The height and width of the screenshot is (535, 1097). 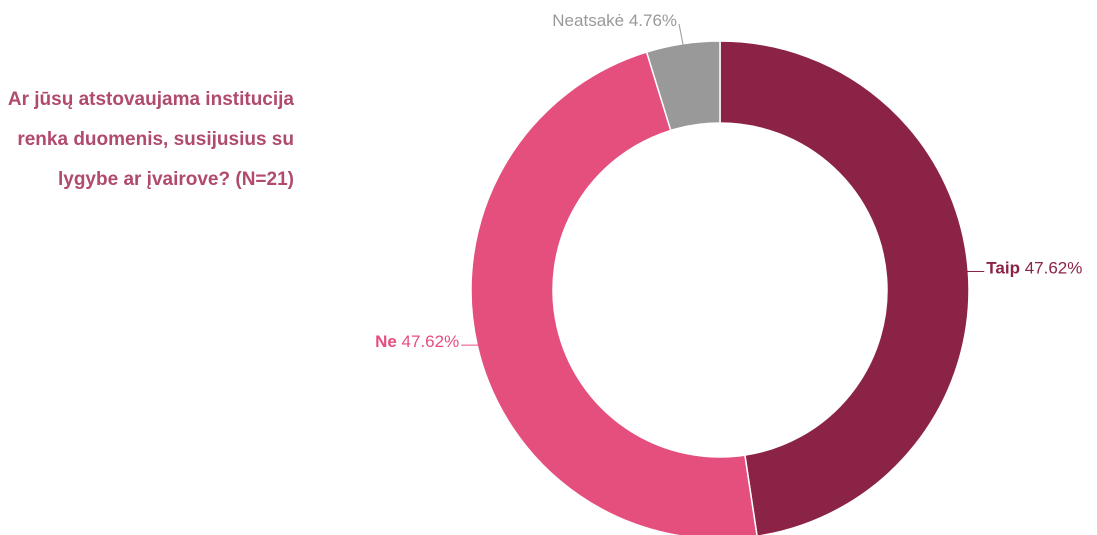 I want to click on slice-label: Neatsakė 4.76%, so click(x=614, y=20).